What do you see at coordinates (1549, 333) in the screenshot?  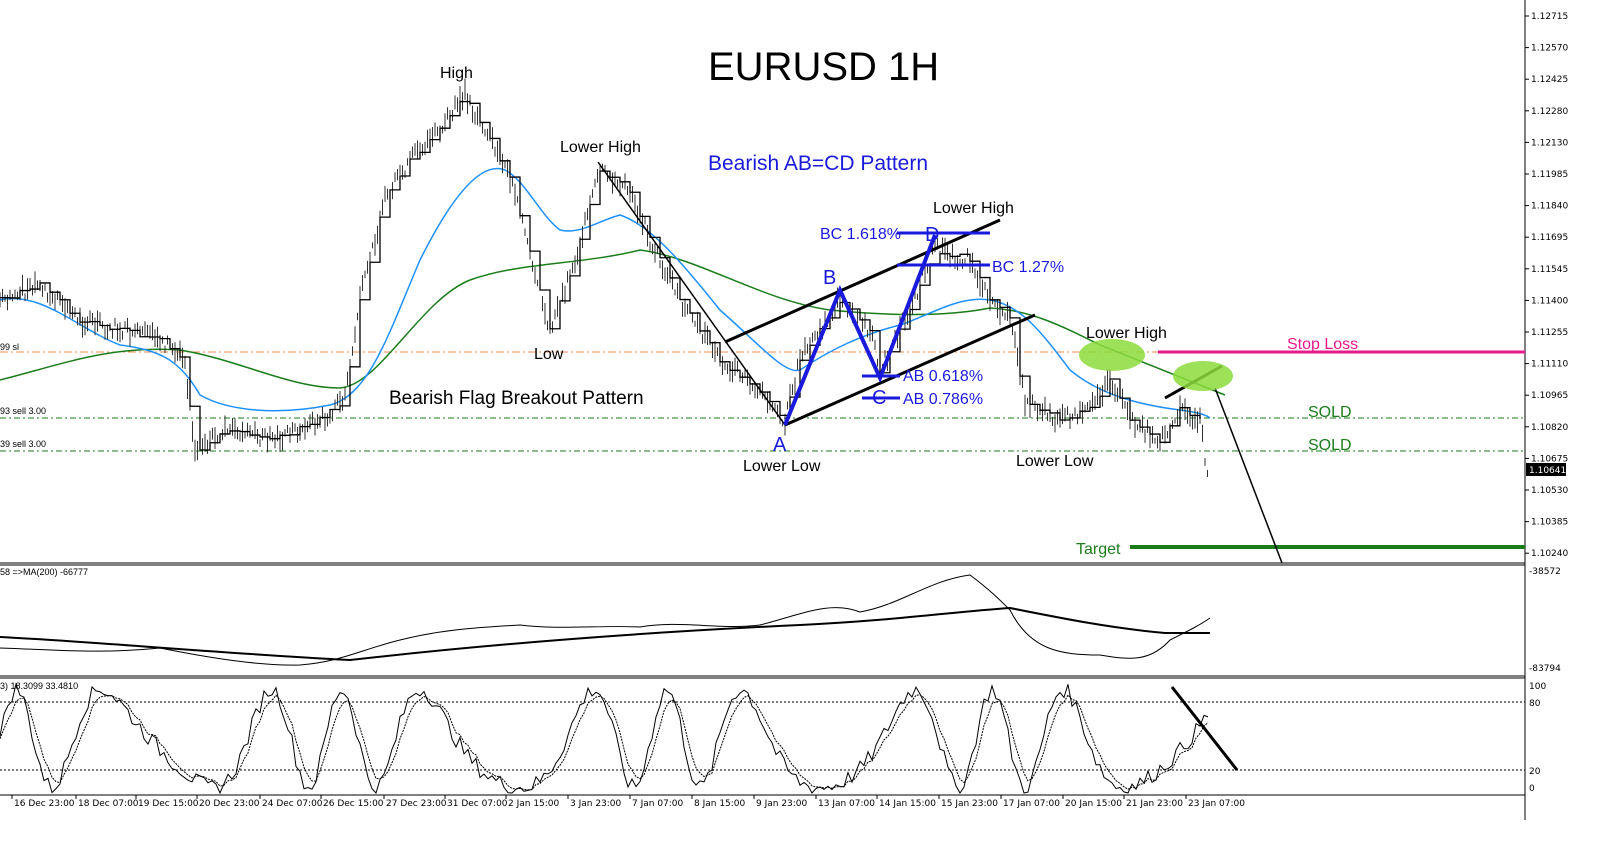 I see `price-tick-label: 1.11255` at bounding box center [1549, 333].